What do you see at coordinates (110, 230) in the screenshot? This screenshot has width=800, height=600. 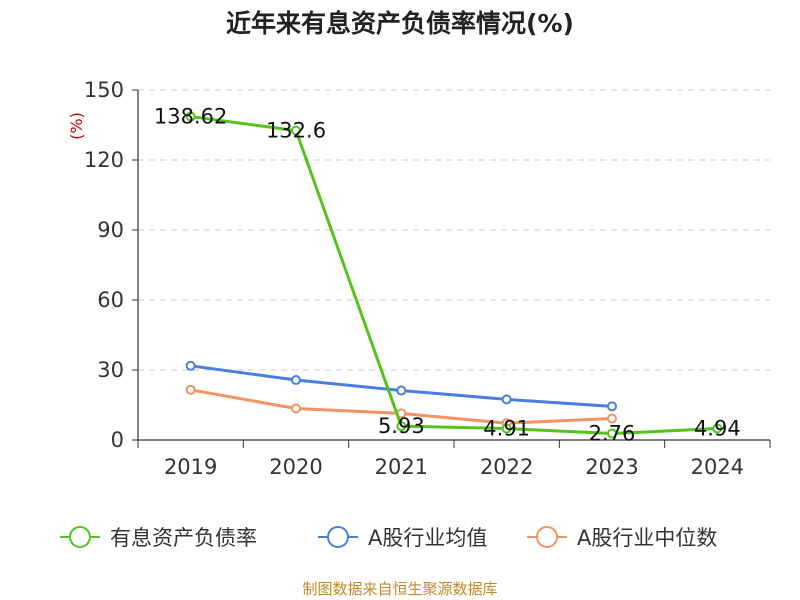 I see `y-tick-label: 90` at bounding box center [110, 230].